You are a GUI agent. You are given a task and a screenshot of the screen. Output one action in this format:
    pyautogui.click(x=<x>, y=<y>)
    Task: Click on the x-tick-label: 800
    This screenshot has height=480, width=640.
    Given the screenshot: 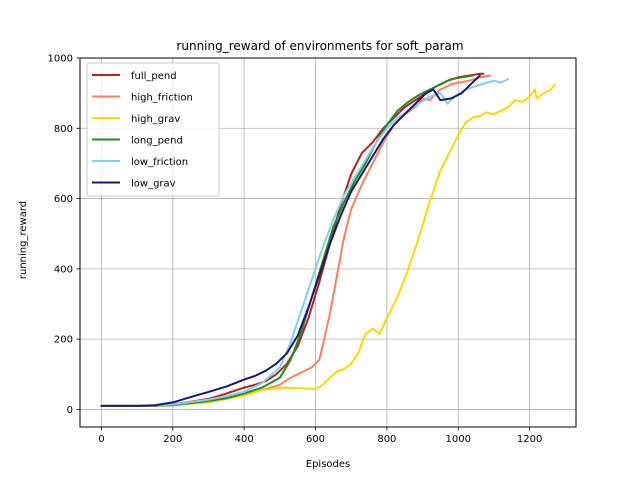 What is the action you would take?
    pyautogui.click(x=386, y=439)
    